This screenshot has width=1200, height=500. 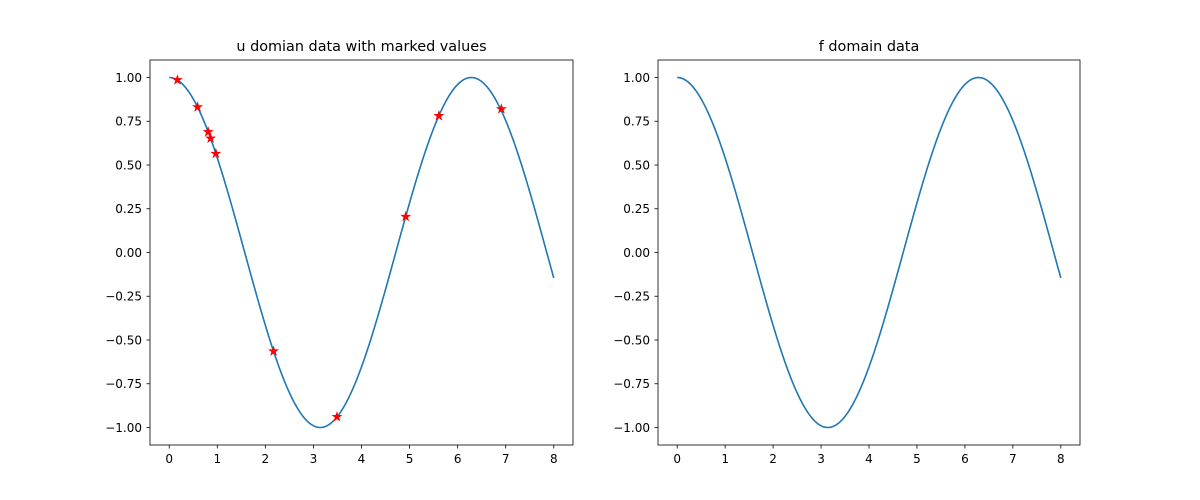 I want to click on right-chart-y-tick-label-0: 1.00, so click(x=636, y=78).